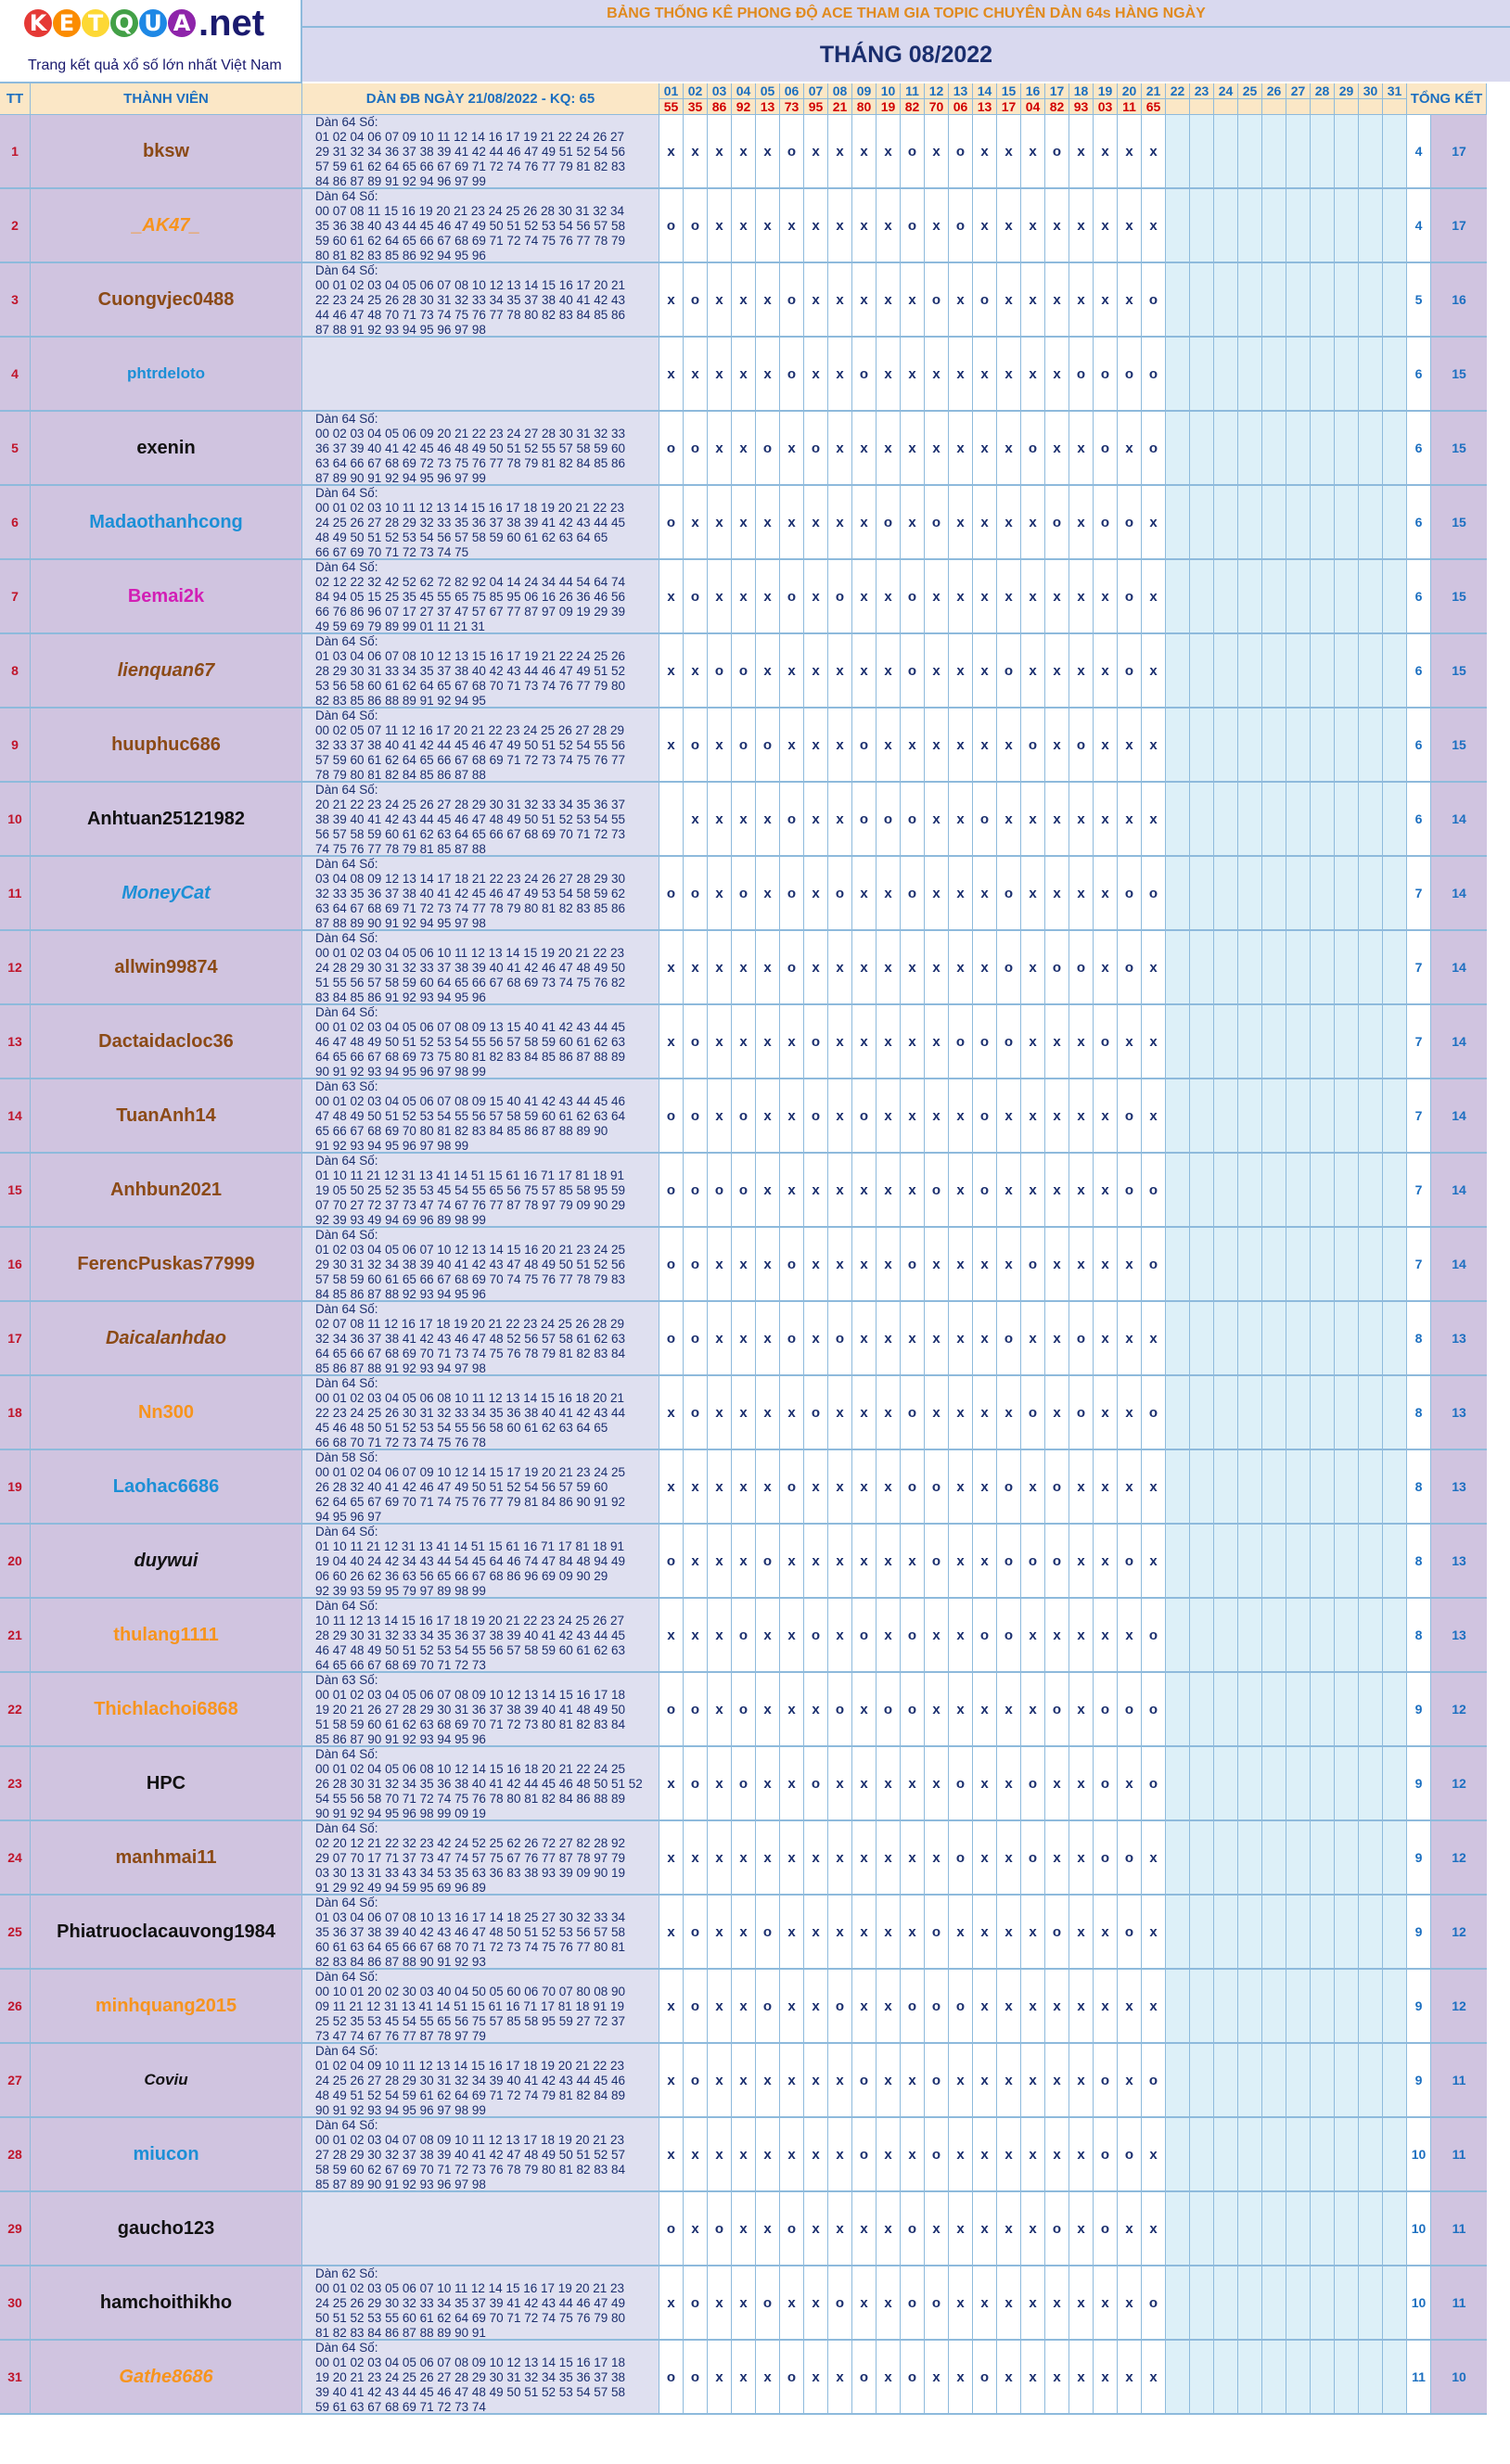 The height and width of the screenshot is (2464, 1510). Describe the element at coordinates (1459, 597) in the screenshot. I see `total-hits: 15` at that location.